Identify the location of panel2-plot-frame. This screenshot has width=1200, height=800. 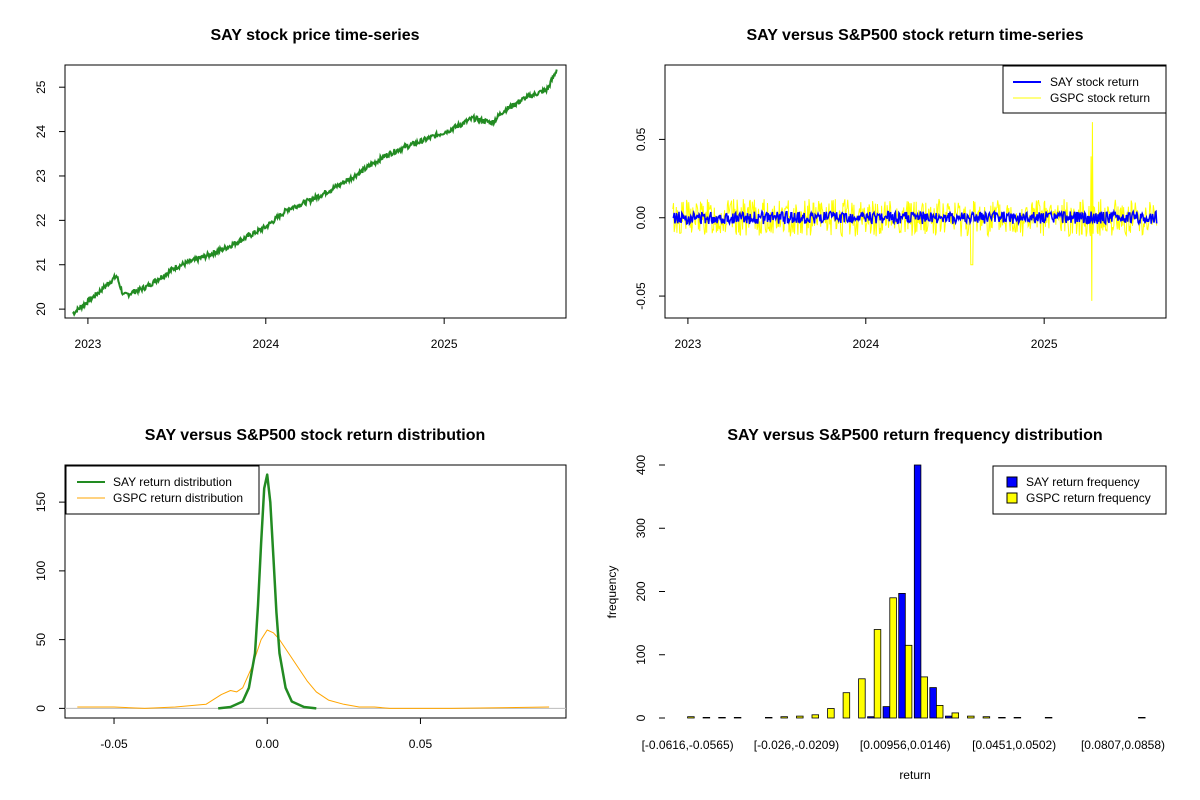
(915, 191).